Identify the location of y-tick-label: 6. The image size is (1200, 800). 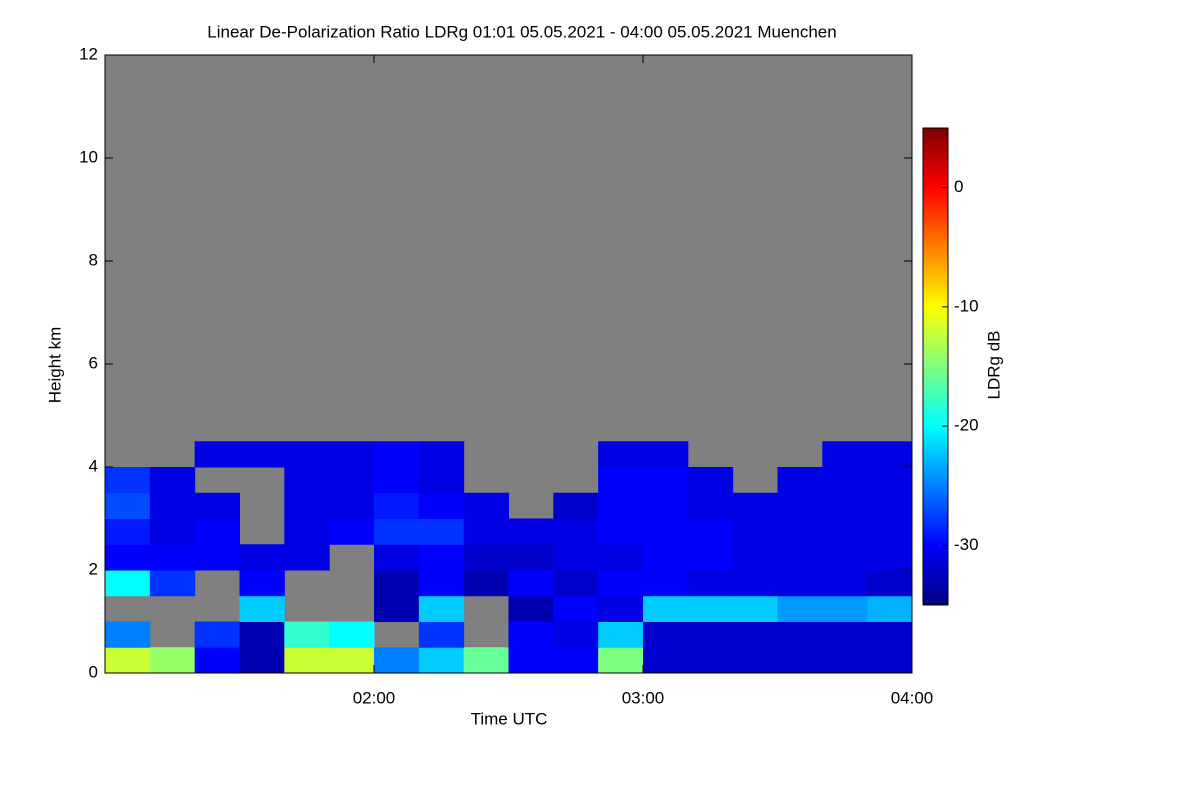
(93, 362).